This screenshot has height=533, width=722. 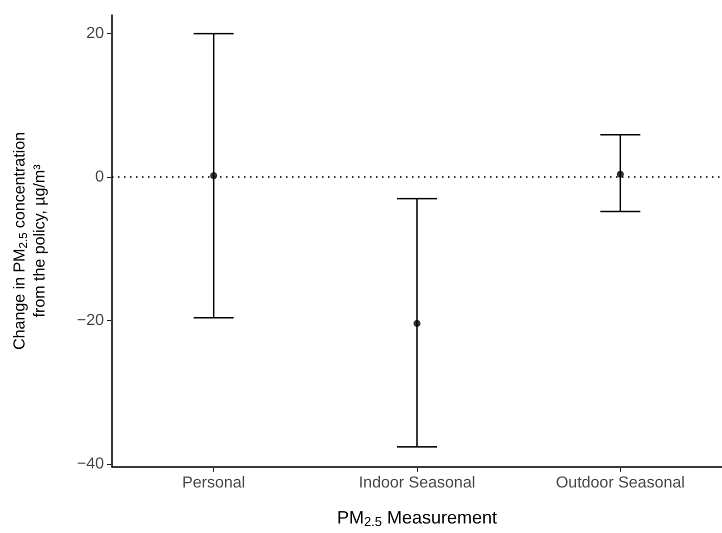 What do you see at coordinates (99, 177) in the screenshot?
I see `y-tick-label: 0` at bounding box center [99, 177].